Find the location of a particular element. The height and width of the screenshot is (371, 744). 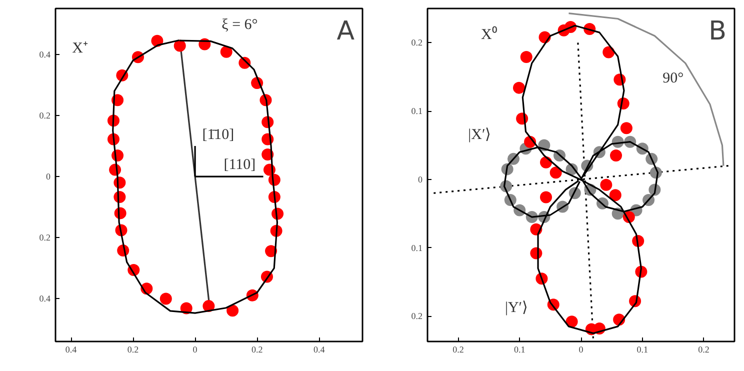

annotation: X⁰ is located at coordinates (488, 35).